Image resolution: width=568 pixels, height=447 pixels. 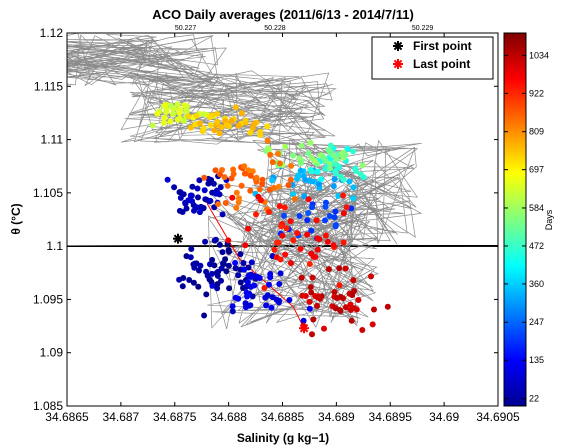 What do you see at coordinates (175, 417) in the screenshot?
I see `x-tick-label: 34.6875` at bounding box center [175, 417].